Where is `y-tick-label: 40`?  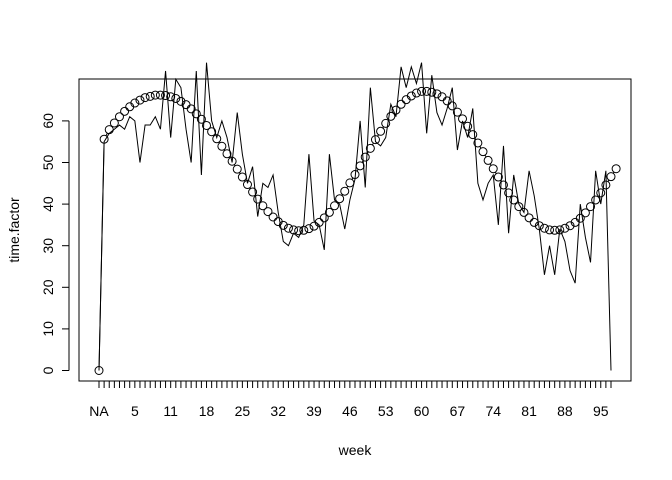
y-tick-label: 40 is located at coordinates (48, 204).